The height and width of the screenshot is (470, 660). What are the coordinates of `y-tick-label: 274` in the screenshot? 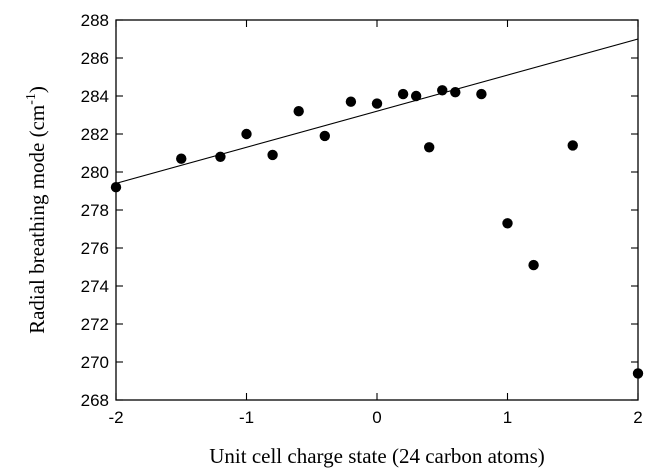 It's located at (95, 286).